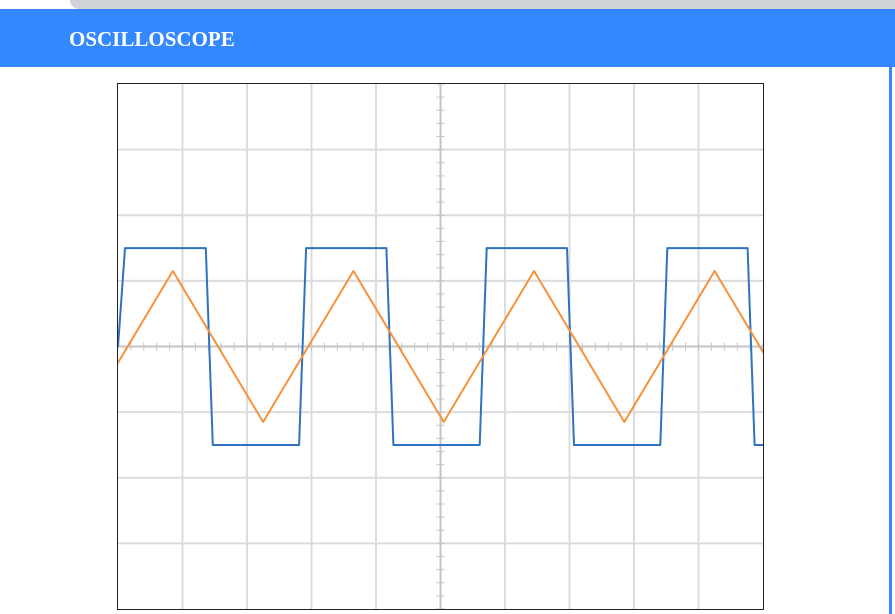 This screenshot has width=895, height=614. I want to click on app-title: OSCILLOSCOPE, so click(152, 39).